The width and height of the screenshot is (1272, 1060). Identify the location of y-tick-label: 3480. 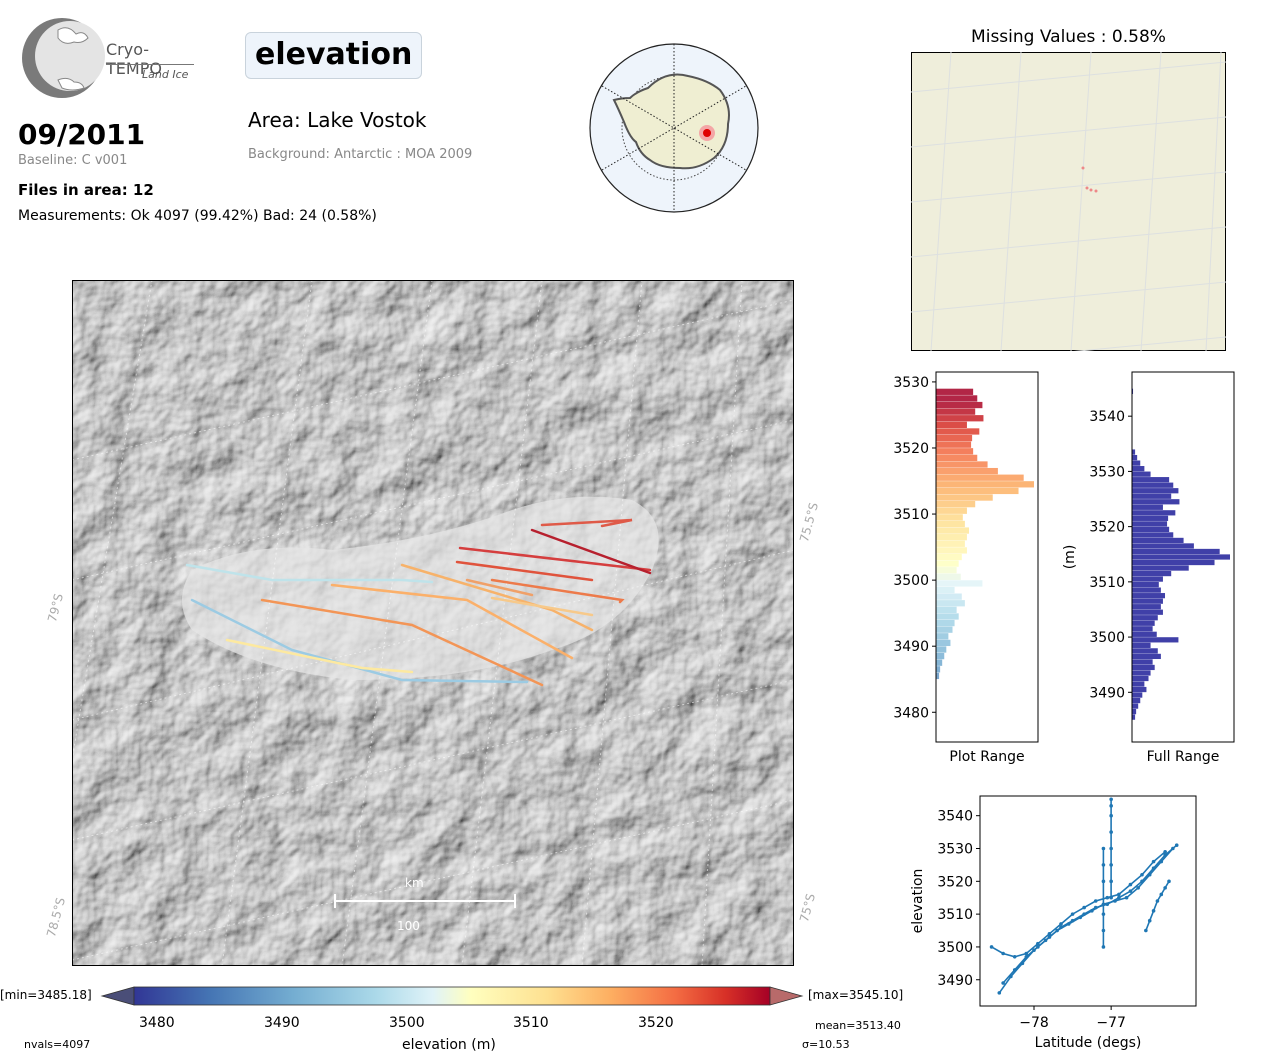
(911, 713).